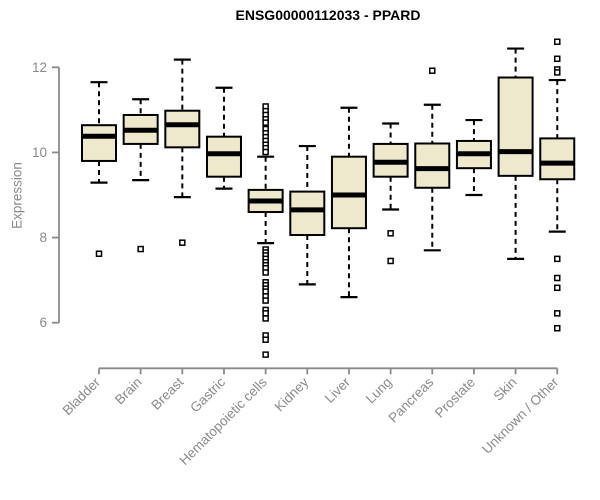 The width and height of the screenshot is (600, 500). Describe the element at coordinates (505, 389) in the screenshot. I see `x-tick-label: Skin` at that location.